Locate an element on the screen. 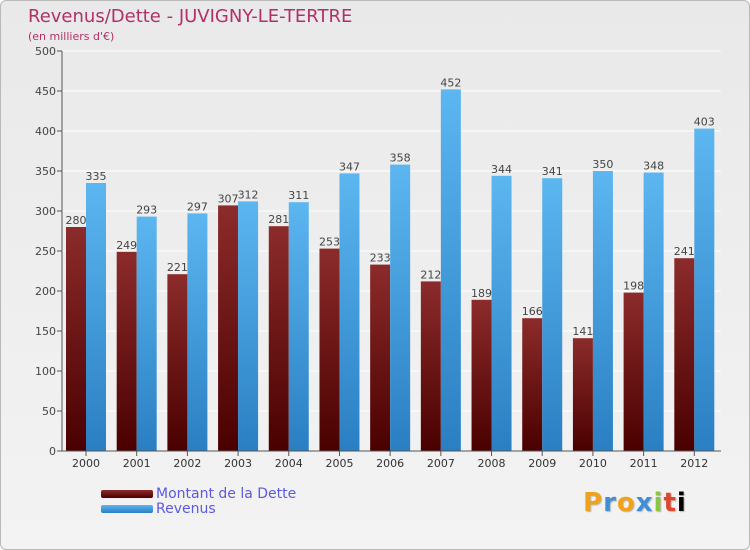 The width and height of the screenshot is (750, 550). data-label: 166 is located at coordinates (532, 311).